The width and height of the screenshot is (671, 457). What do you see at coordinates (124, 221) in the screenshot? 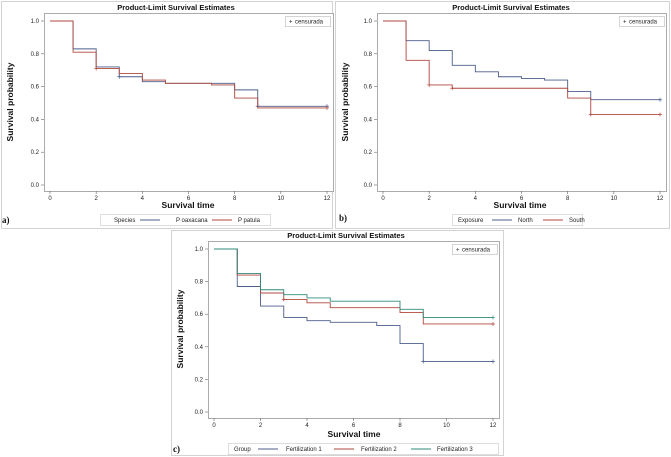
I see `legend-title: Species` at bounding box center [124, 221].